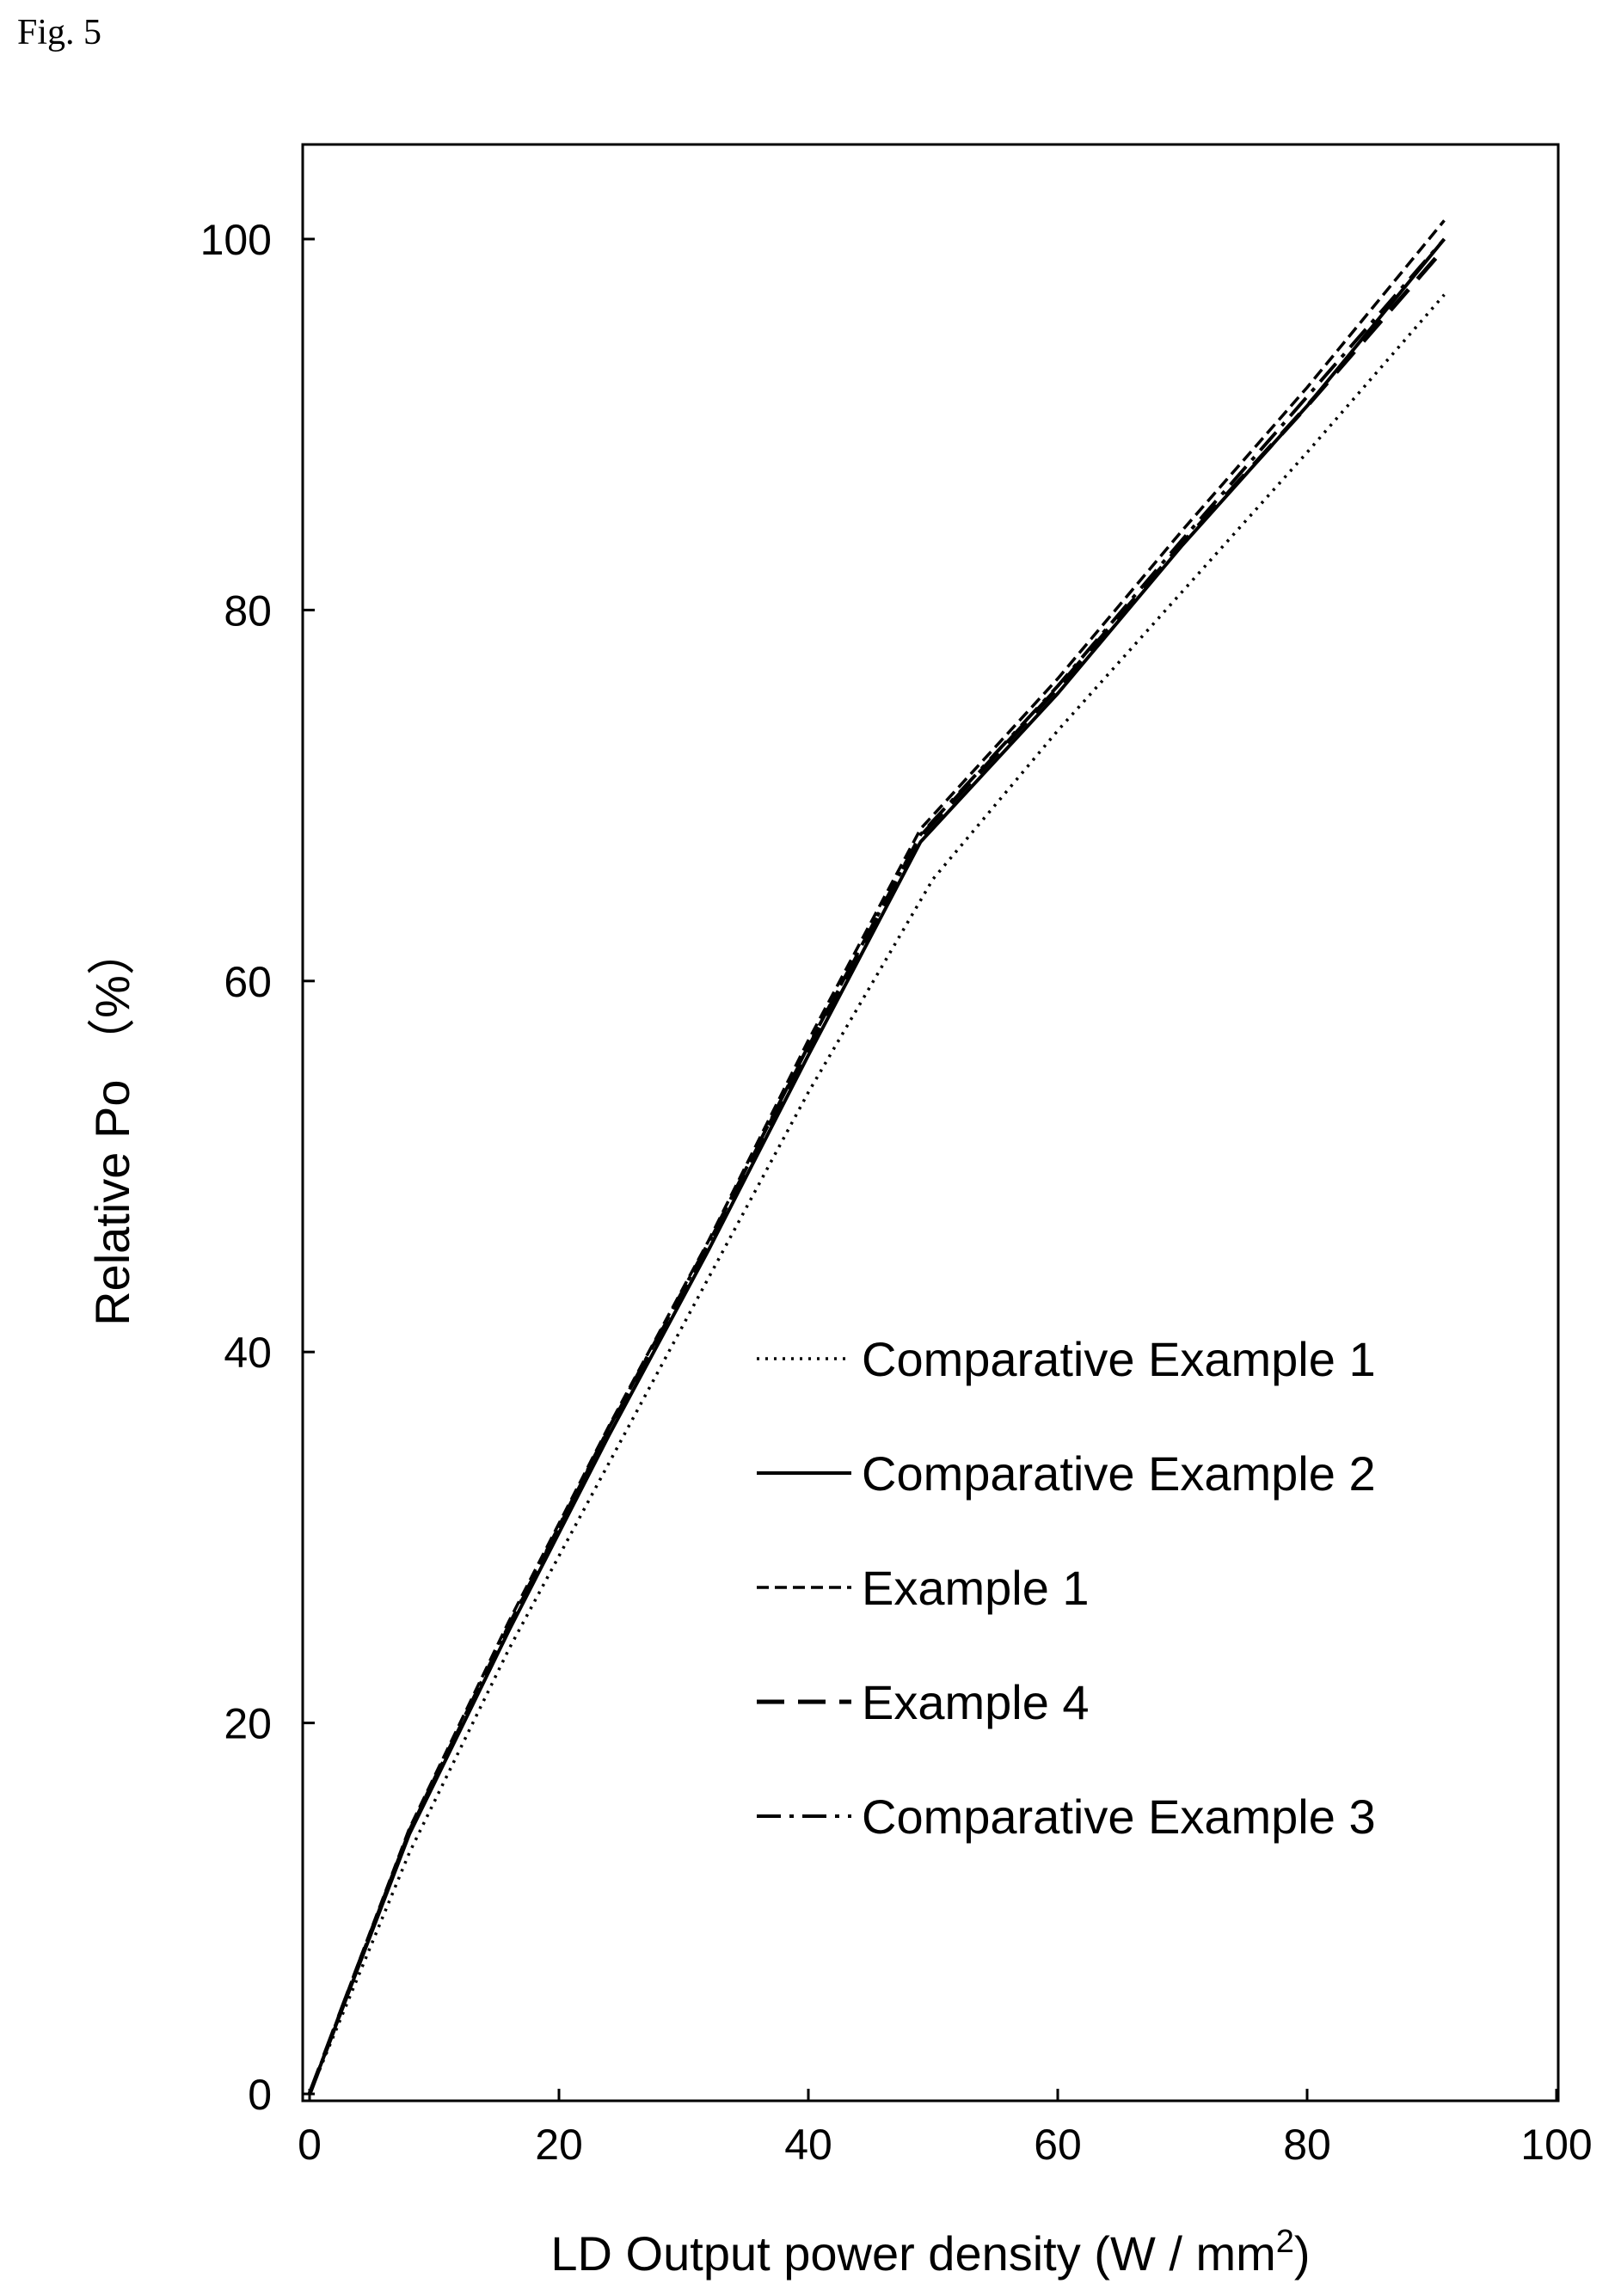 The width and height of the screenshot is (1621, 2296). What do you see at coordinates (248, 610) in the screenshot?
I see `y-tick-label: 80` at bounding box center [248, 610].